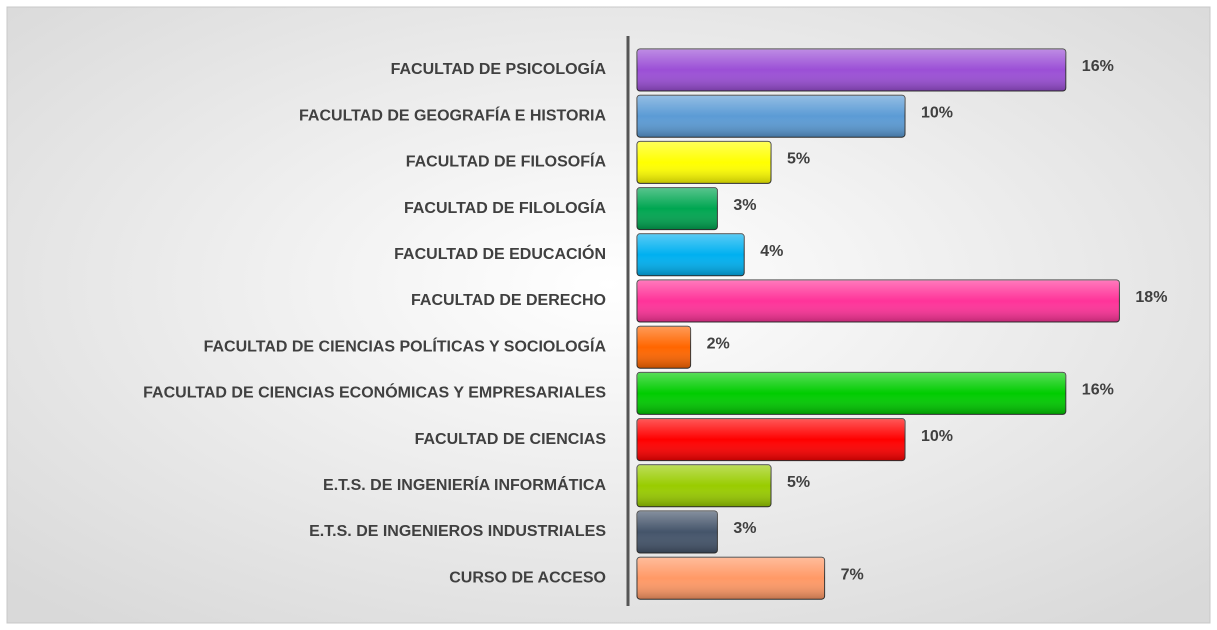 The width and height of the screenshot is (1217, 630). I want to click on value-label: 7%, so click(852, 574).